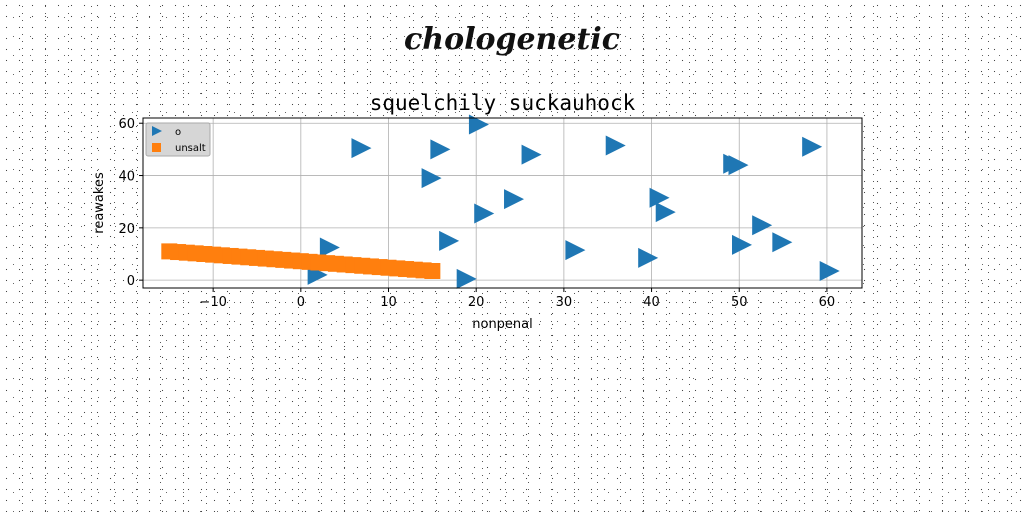 The height and width of the screenshot is (512, 1024). I want to click on x-axis-label: nonpenal, so click(502, 324).